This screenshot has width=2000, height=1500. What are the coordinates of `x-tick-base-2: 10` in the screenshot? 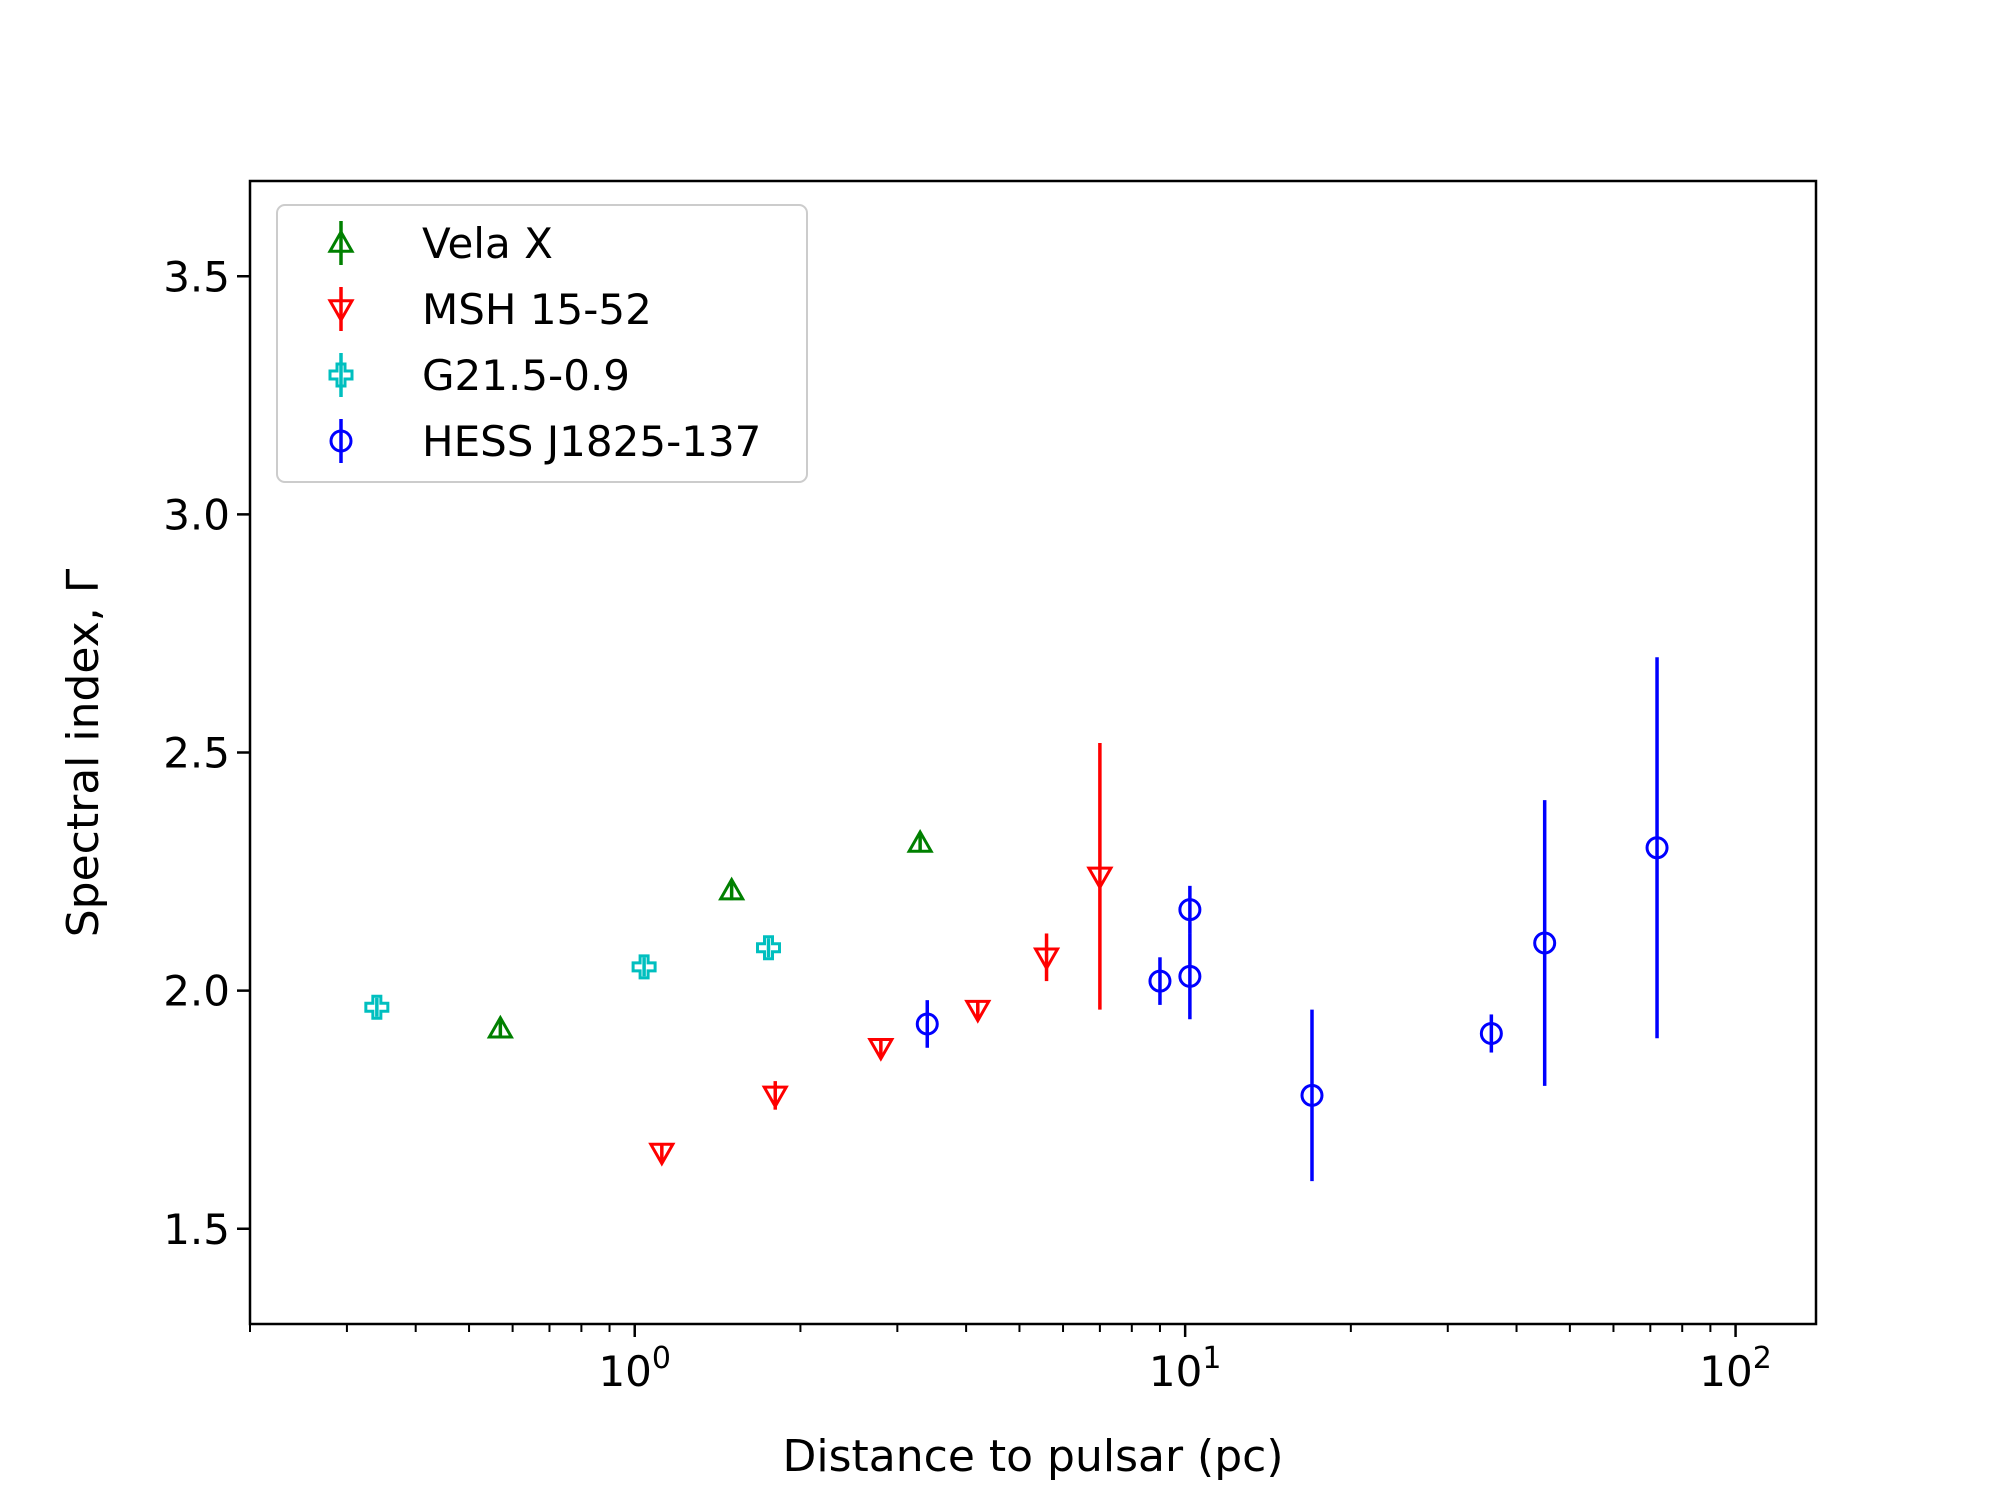 It's located at (1725, 1371).